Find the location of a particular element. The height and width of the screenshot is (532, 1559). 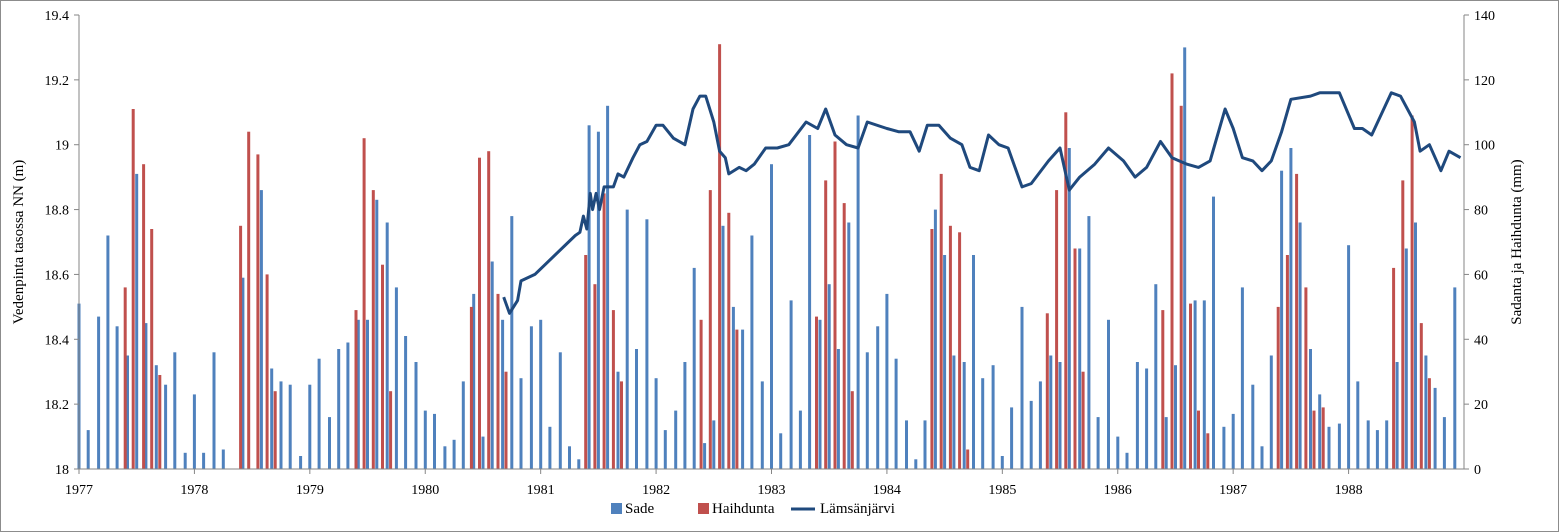

y-right-tick-label: 80 is located at coordinates (1481, 211).